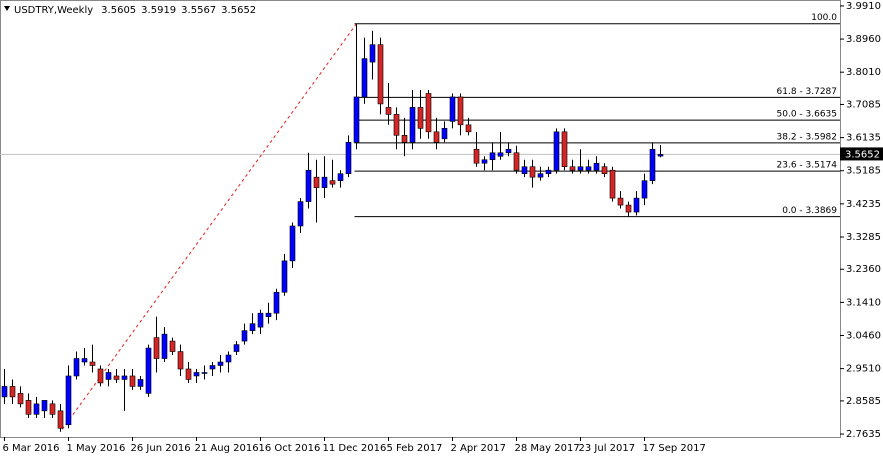 The height and width of the screenshot is (459, 883). Describe the element at coordinates (863, 302) in the screenshot. I see `y-tick-label: 3.1410` at that location.